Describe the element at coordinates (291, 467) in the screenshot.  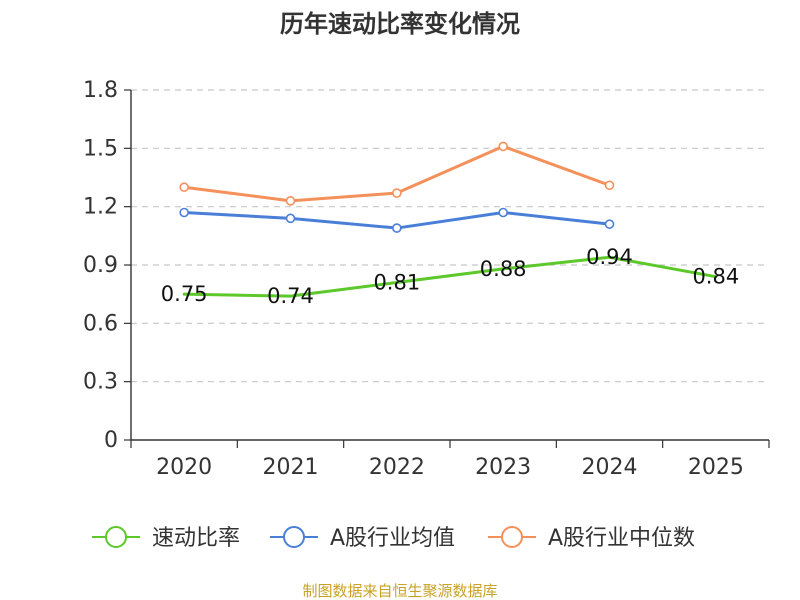
I see `x-tick-label: 2021` at that location.